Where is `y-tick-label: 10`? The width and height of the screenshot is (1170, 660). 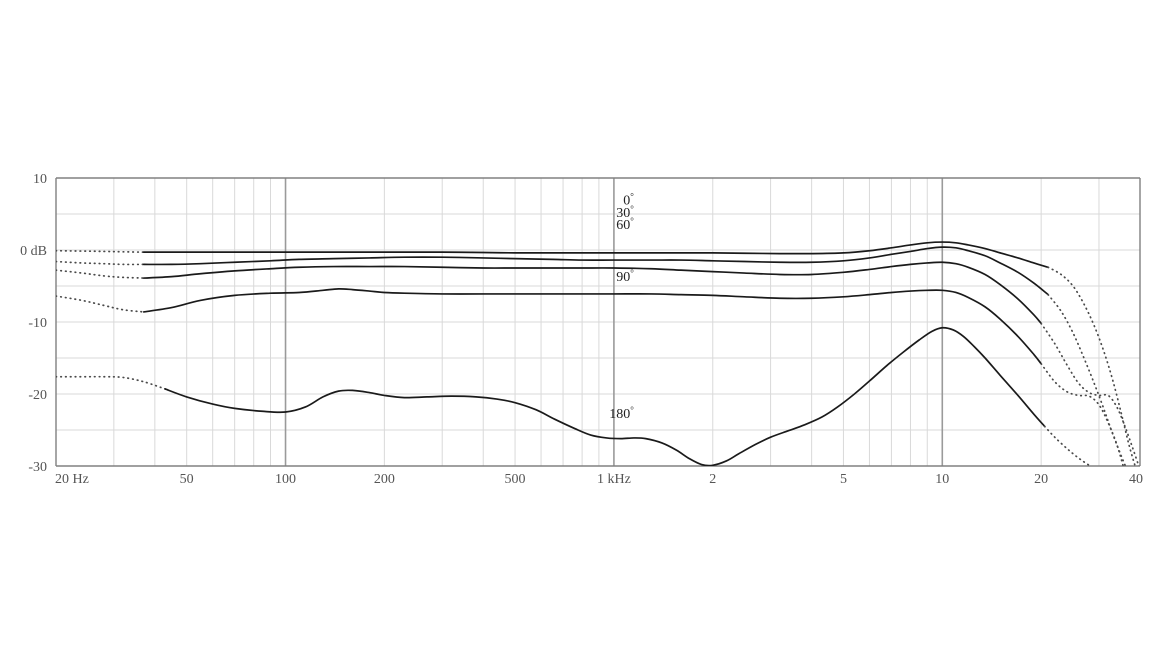
y-tick-label: 10 is located at coordinates (40, 179).